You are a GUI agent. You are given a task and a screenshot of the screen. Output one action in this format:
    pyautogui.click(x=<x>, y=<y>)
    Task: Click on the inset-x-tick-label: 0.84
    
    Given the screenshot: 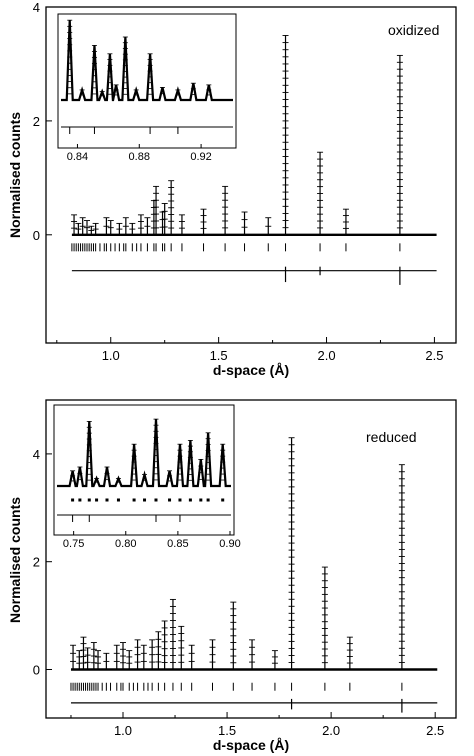 What is the action you would take?
    pyautogui.click(x=77, y=157)
    